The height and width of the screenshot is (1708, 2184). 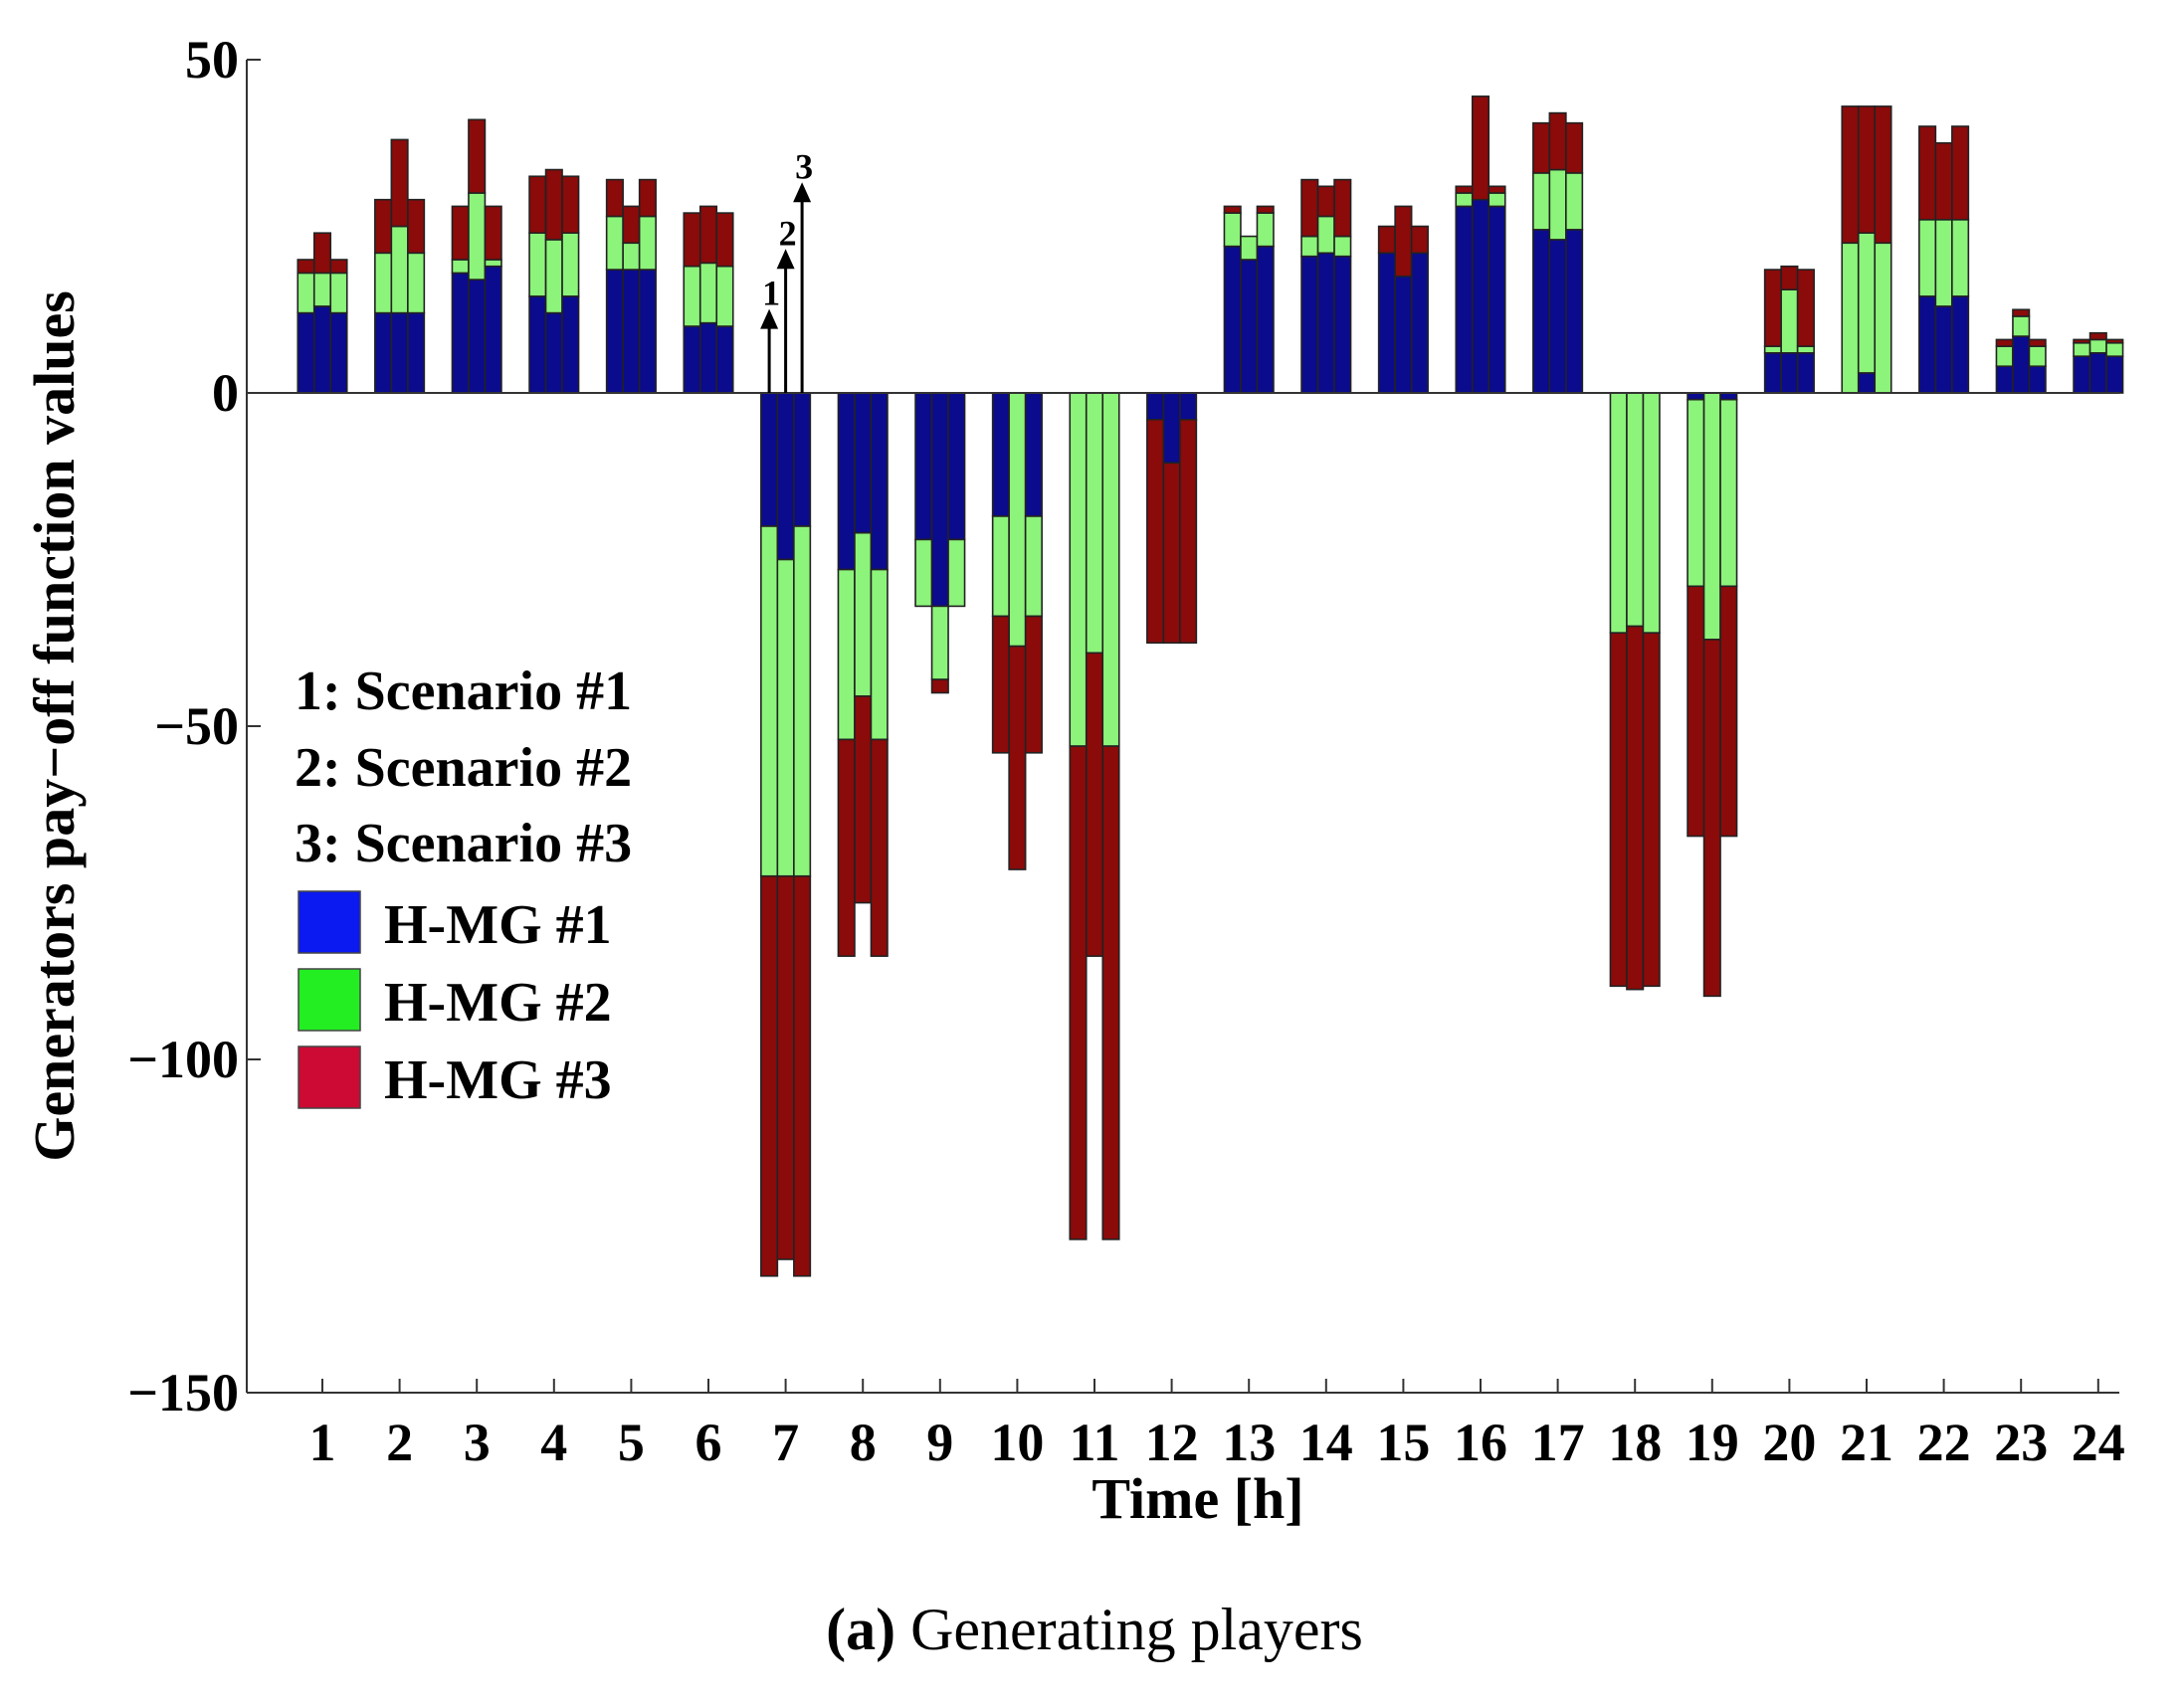 What do you see at coordinates (463, 768) in the screenshot?
I see `legend-scenario-2: 2: Scenario #2` at bounding box center [463, 768].